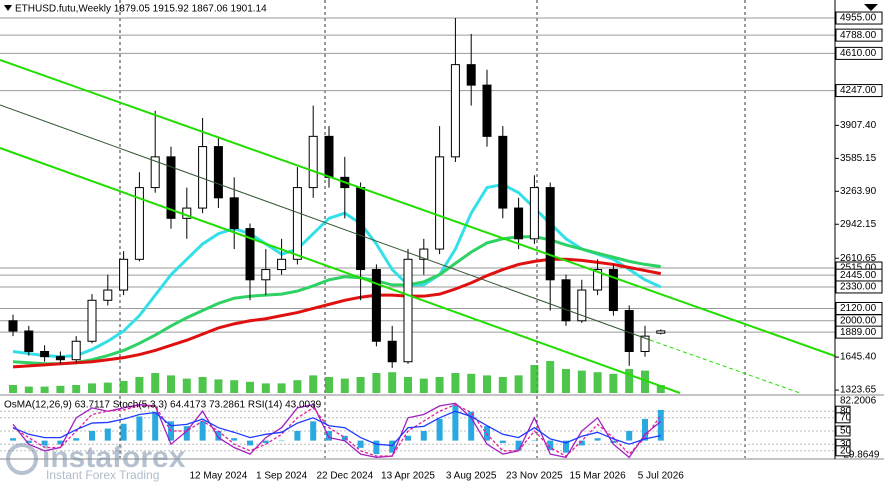 The image size is (884, 484). I want to click on x-tick-label: 12 May 2024, so click(218, 476).